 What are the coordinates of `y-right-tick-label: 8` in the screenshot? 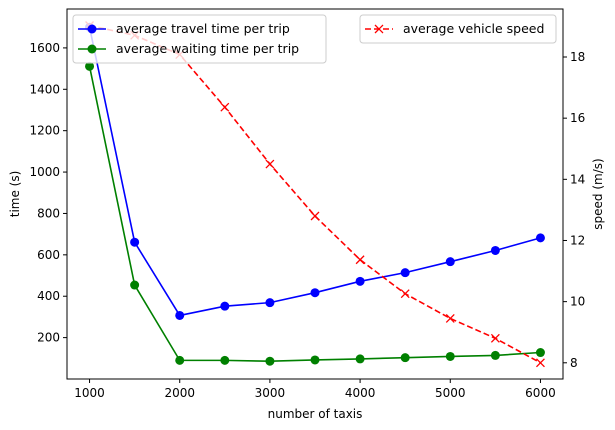 It's located at (574, 363).